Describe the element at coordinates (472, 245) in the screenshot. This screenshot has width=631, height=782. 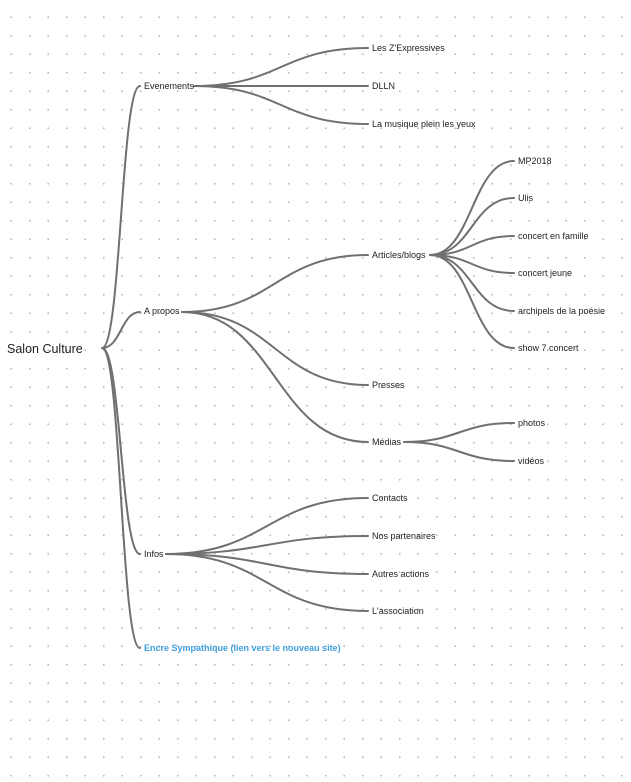
I see `connector-articles-concert-famille` at that location.